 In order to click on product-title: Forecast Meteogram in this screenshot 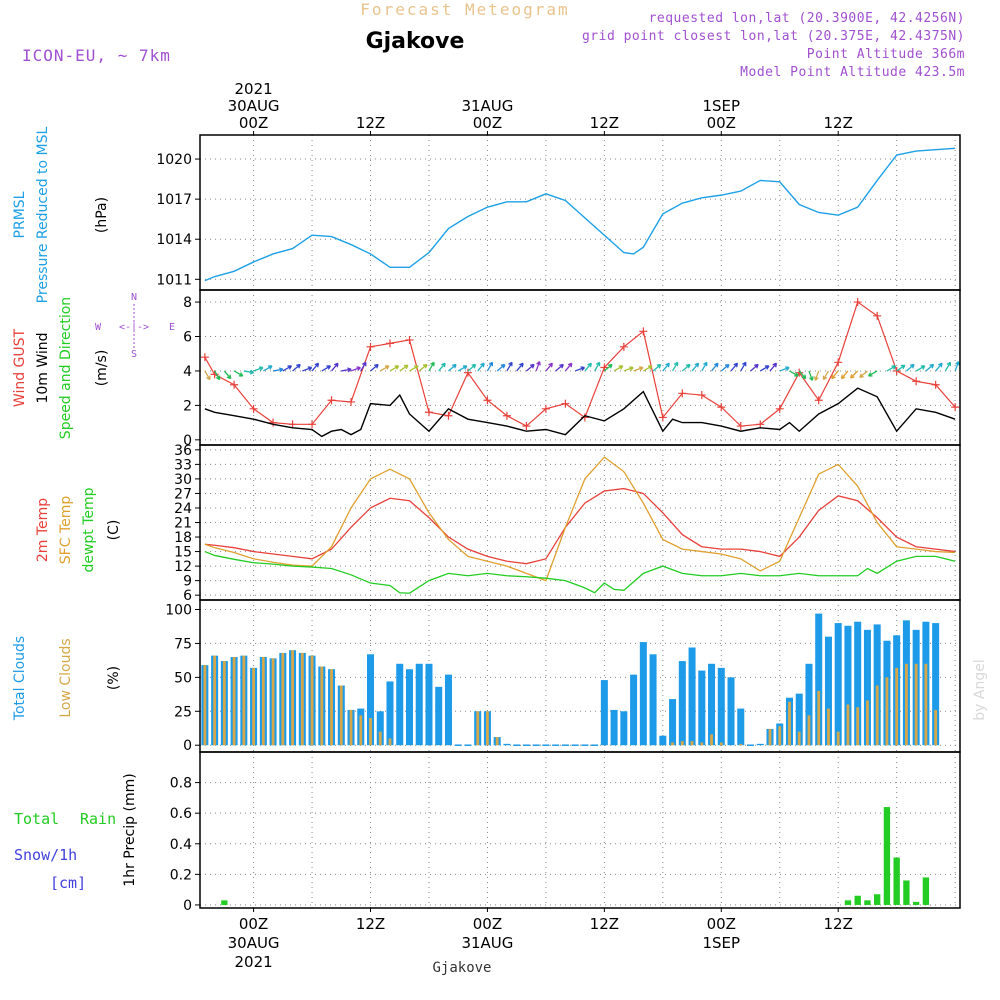, I will do `click(464, 9)`.